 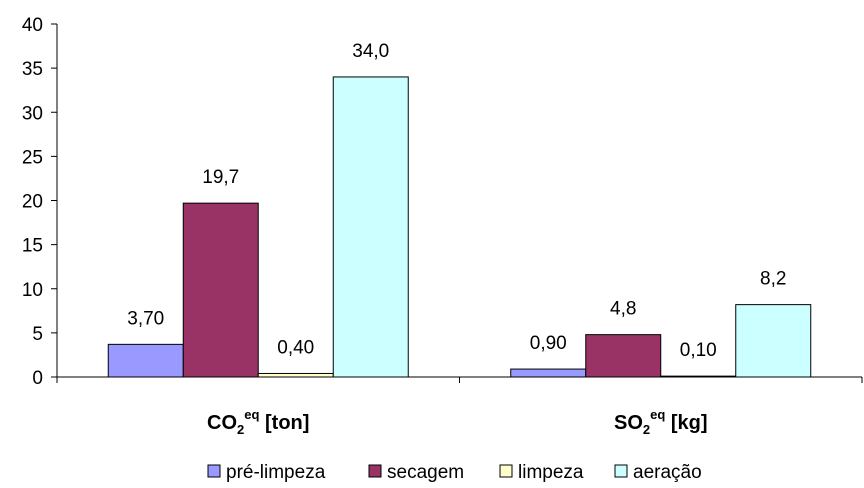 What do you see at coordinates (425, 472) in the screenshot?
I see `legend-label: secagem` at bounding box center [425, 472].